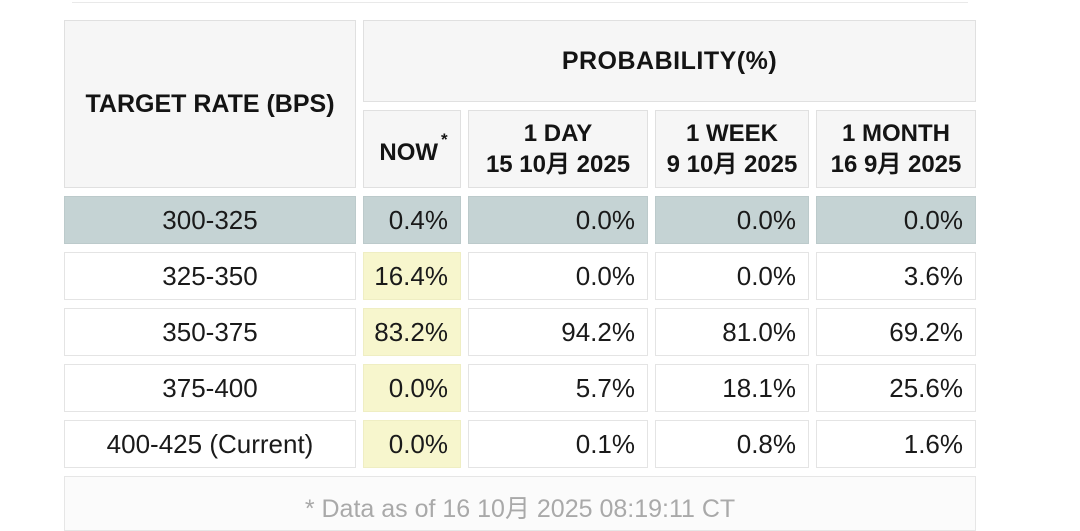 The width and height of the screenshot is (1080, 531). I want to click on column-header-1day: 1 DAY 15 10月 2025, so click(558, 149).